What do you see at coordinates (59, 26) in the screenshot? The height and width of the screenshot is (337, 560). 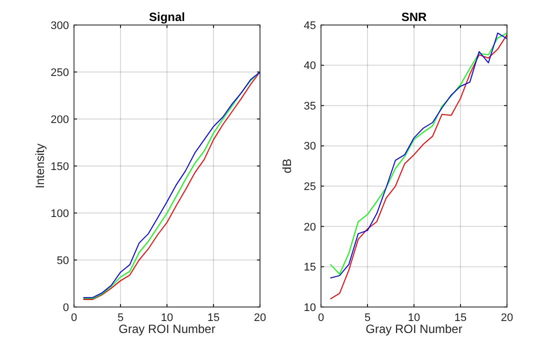 I see `y-tick-label: 300` at bounding box center [59, 26].